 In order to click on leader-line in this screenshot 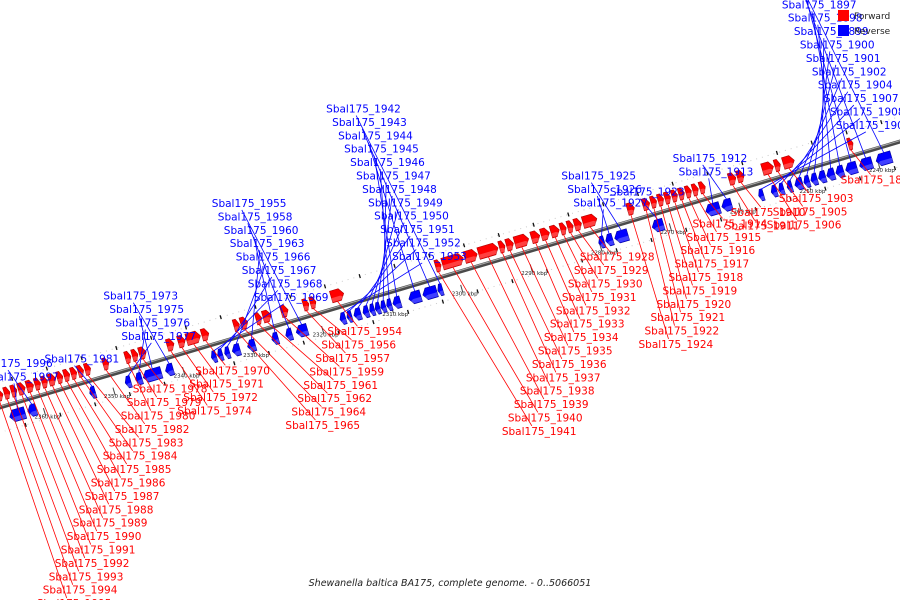, I will do `click(293, 359)`.